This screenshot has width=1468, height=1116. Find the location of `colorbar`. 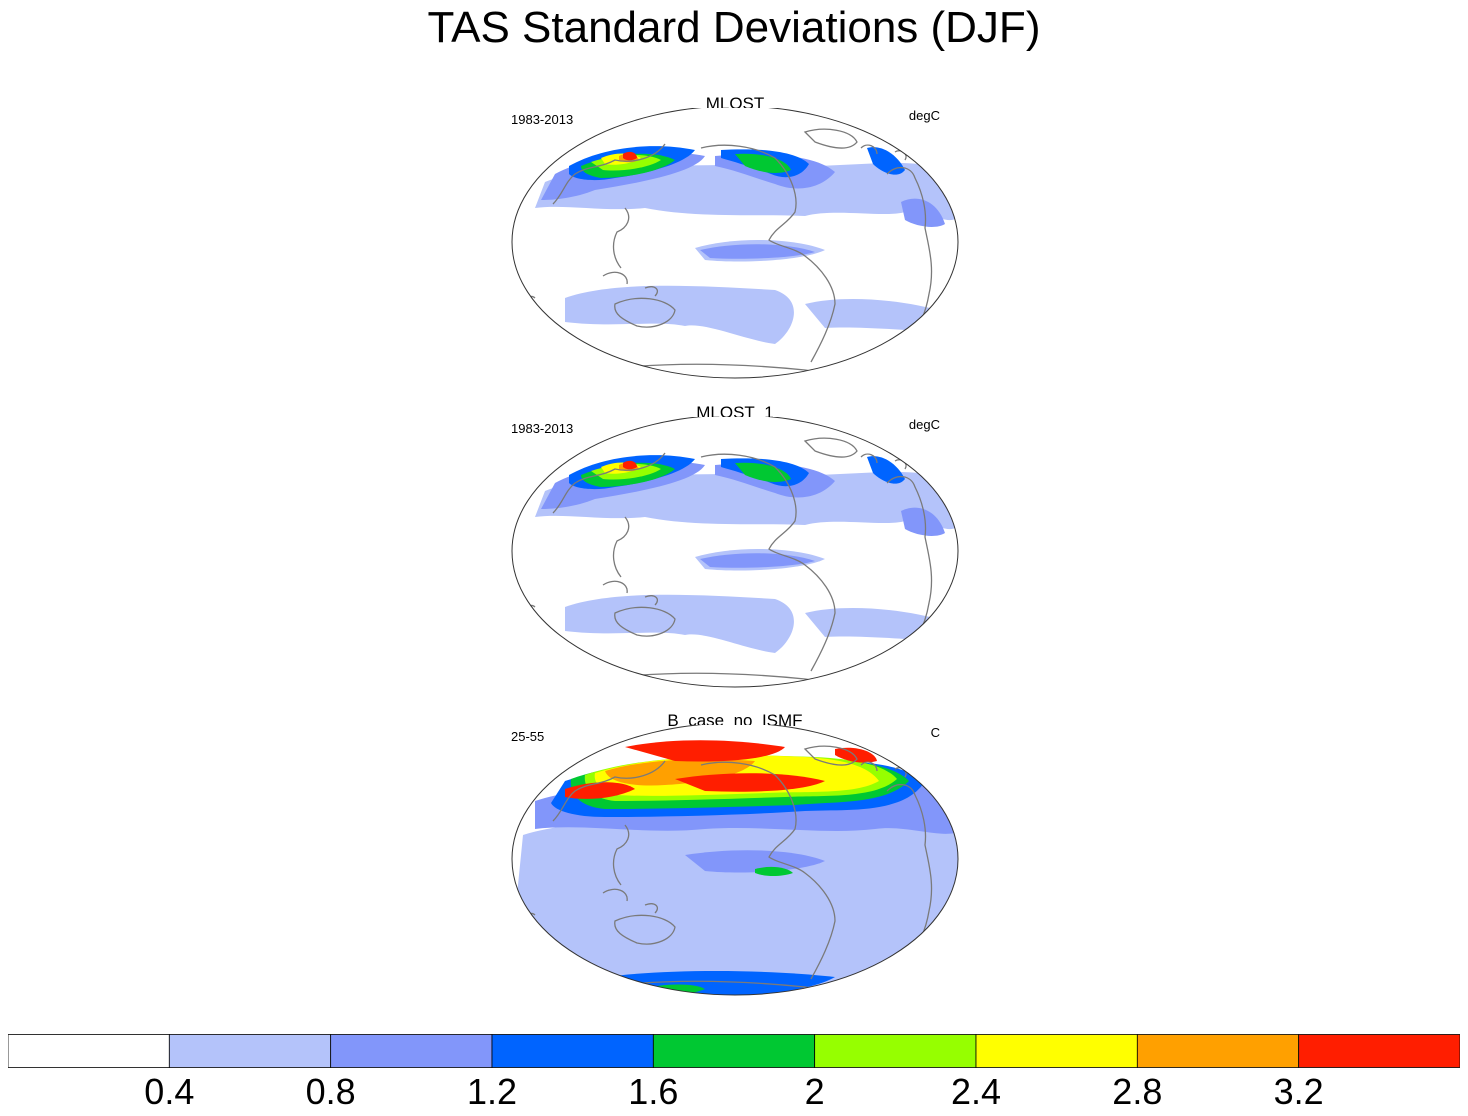

colorbar is located at coordinates (734, 1051).